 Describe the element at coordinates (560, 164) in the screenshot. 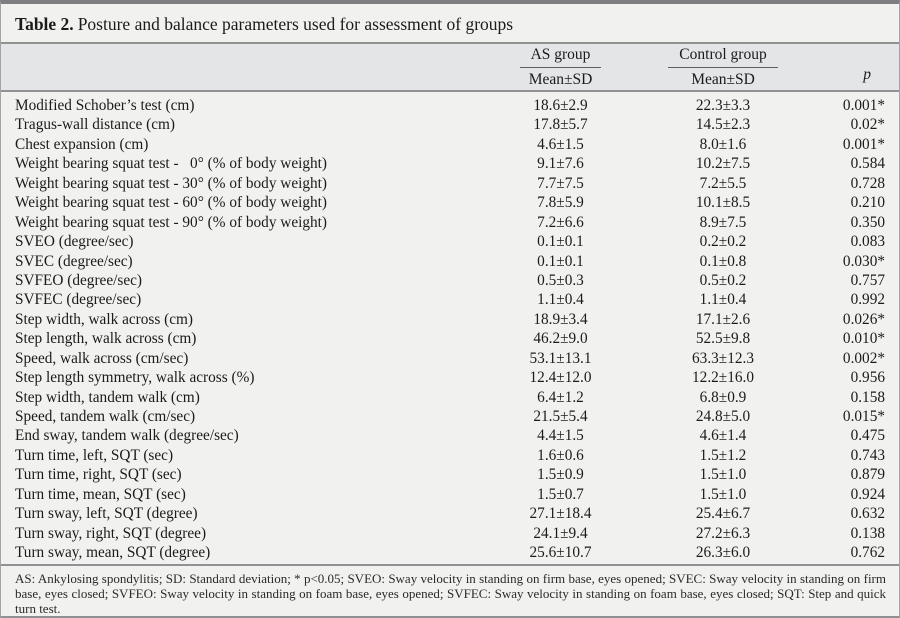

I see `as-group-value: 9.1±7.6` at that location.